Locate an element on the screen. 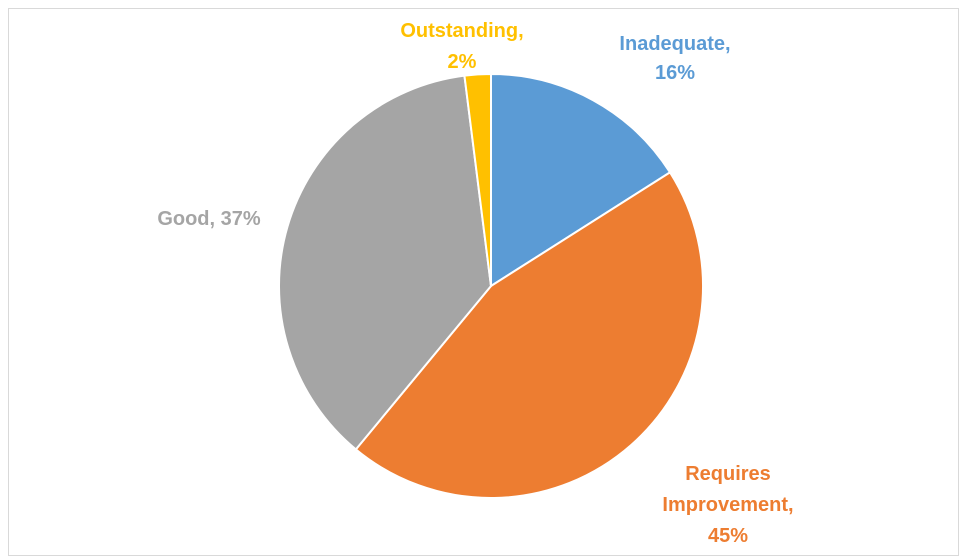 This screenshot has width=960, height=557. label-outstanding: Outstanding, is located at coordinates (461, 31).